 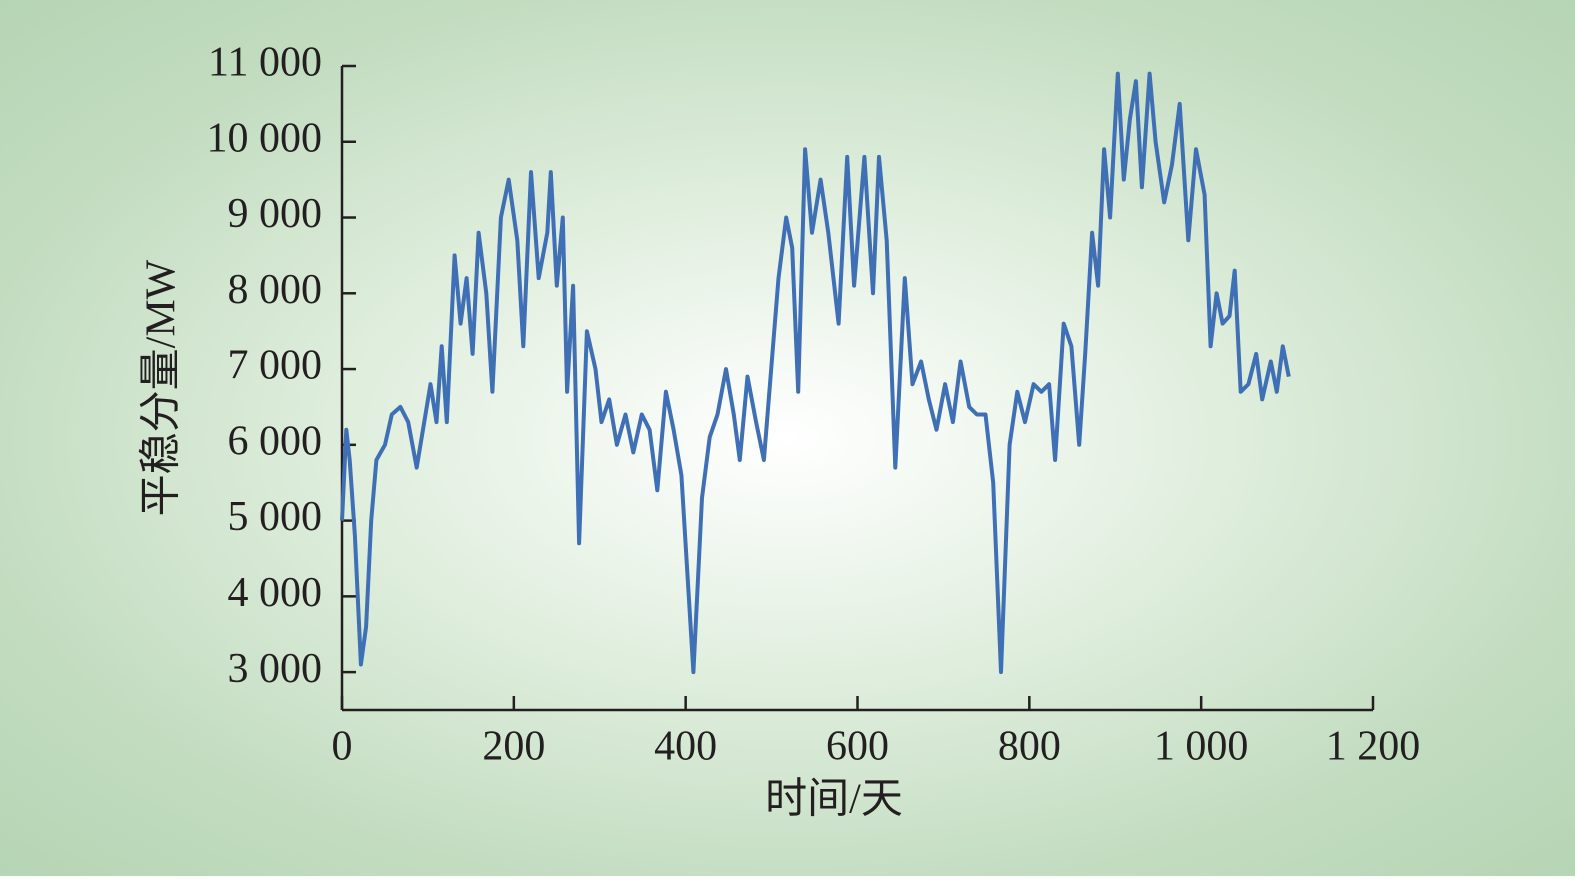 What do you see at coordinates (265, 138) in the screenshot?
I see `y-tick-label: 10 000` at bounding box center [265, 138].